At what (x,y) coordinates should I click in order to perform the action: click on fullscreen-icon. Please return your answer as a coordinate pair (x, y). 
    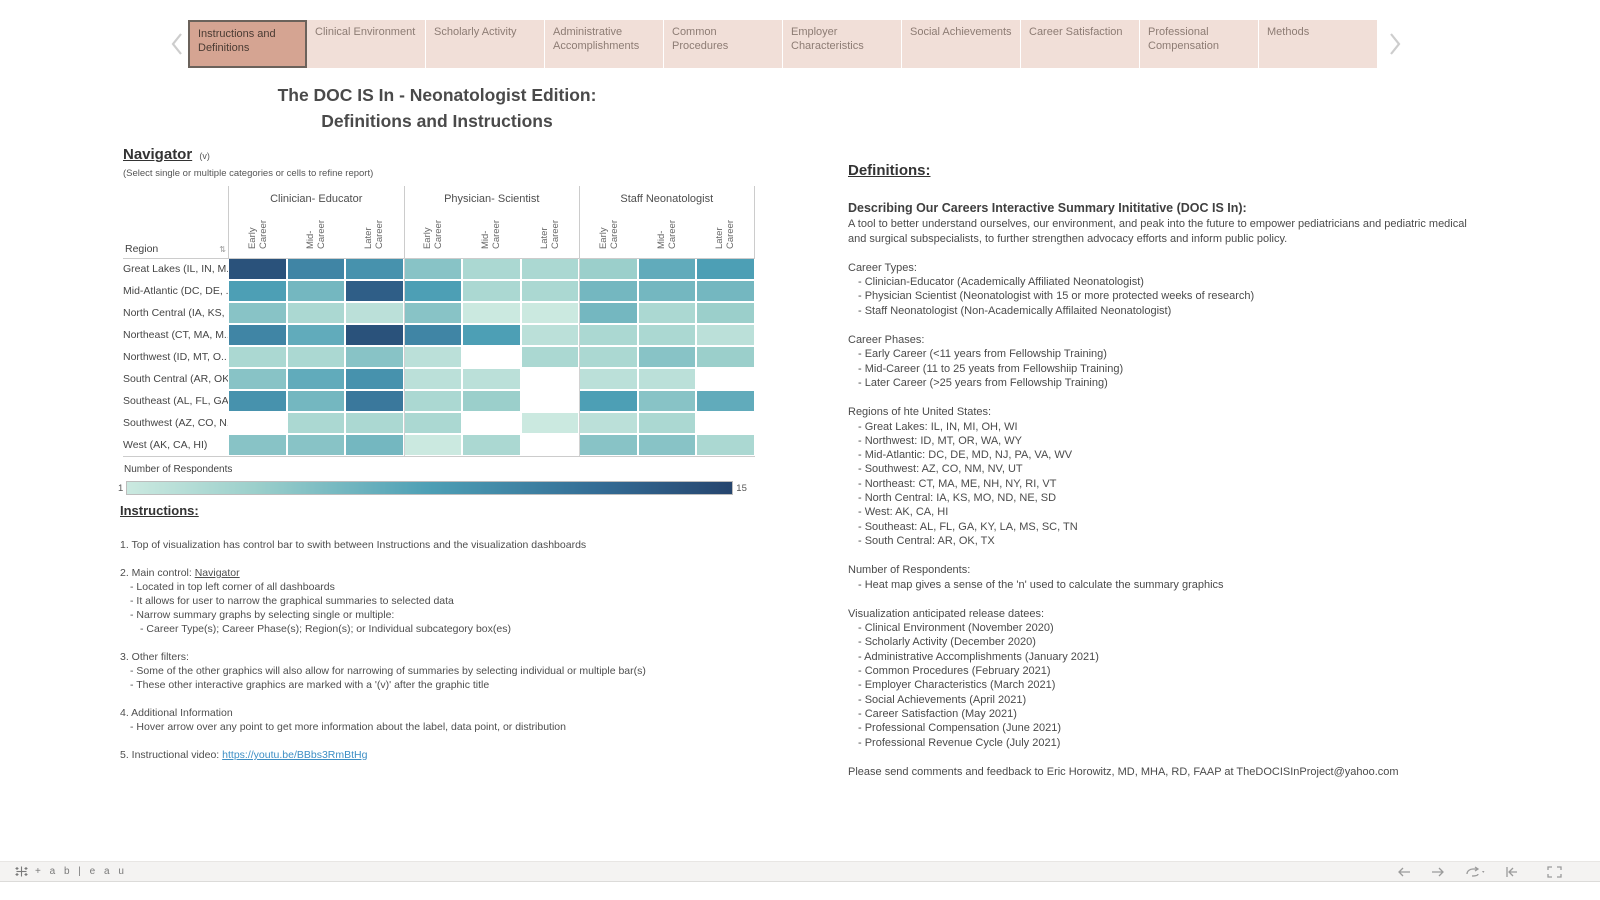
    Looking at the image, I should click on (1554, 871).